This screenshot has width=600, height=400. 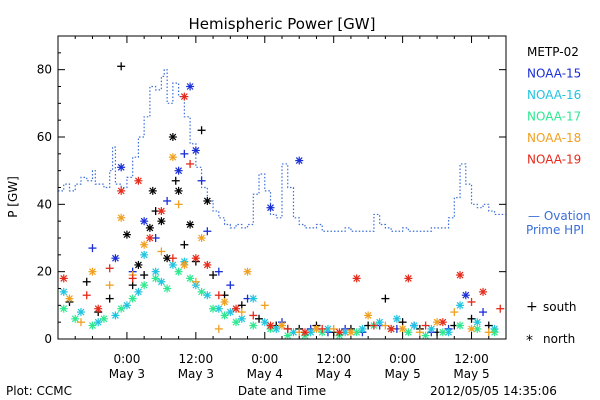 What do you see at coordinates (554, 117) in the screenshot?
I see `legend-entry: NOAA-17` at bounding box center [554, 117].